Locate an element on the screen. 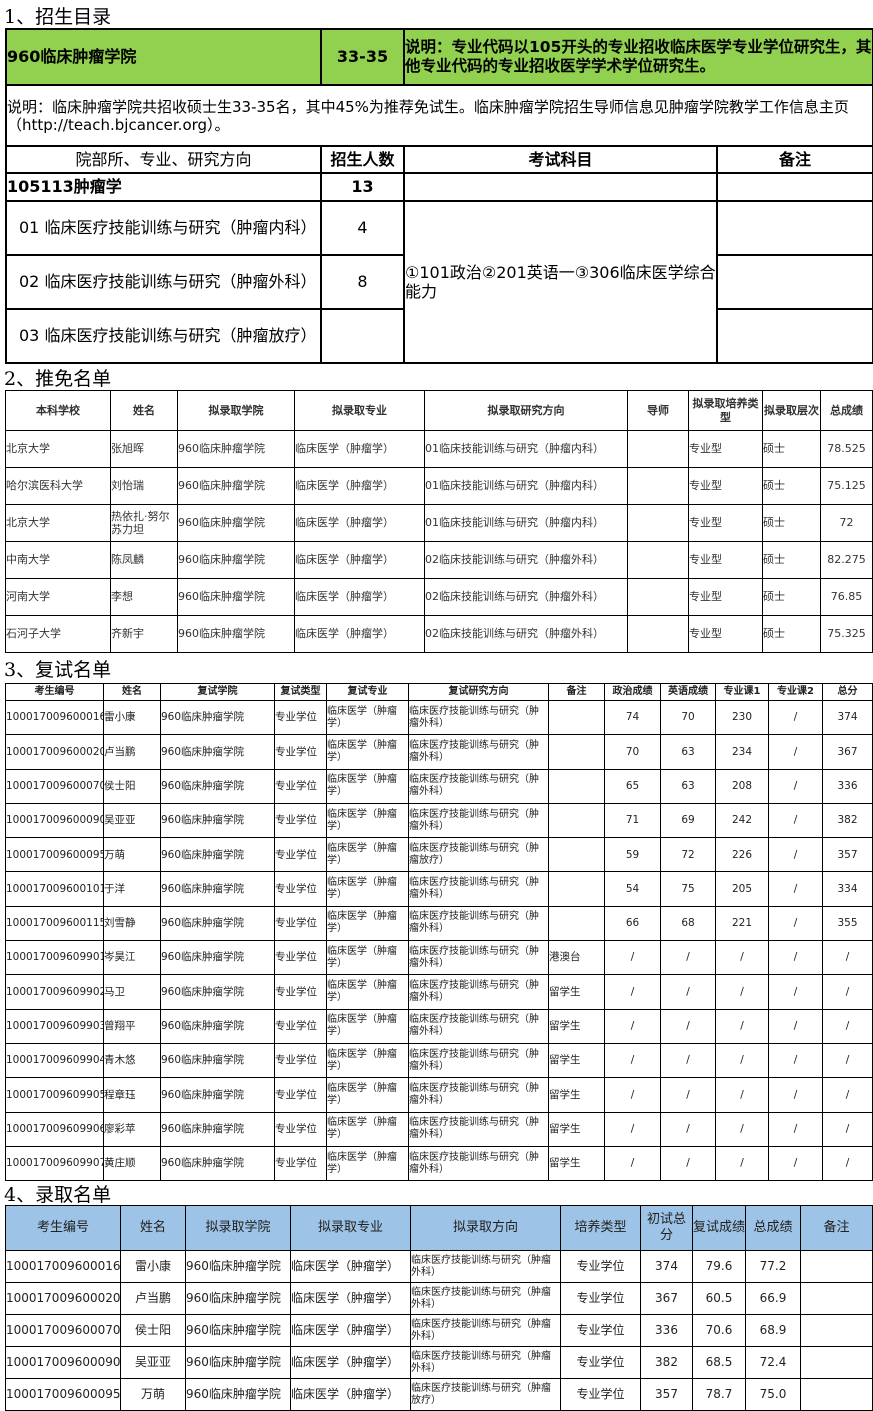 The image size is (873, 1411). table-cell: 02临床技能训练与研究（肿瘤外科） is located at coordinates (526, 597).